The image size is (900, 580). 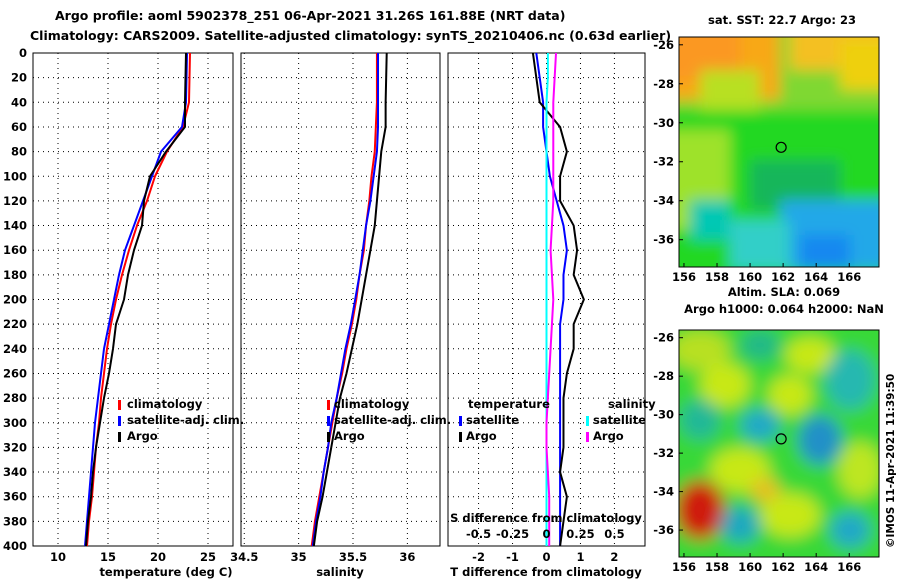 What do you see at coordinates (15, 447) in the screenshot?
I see `y-tick-label: 320` at bounding box center [15, 447].